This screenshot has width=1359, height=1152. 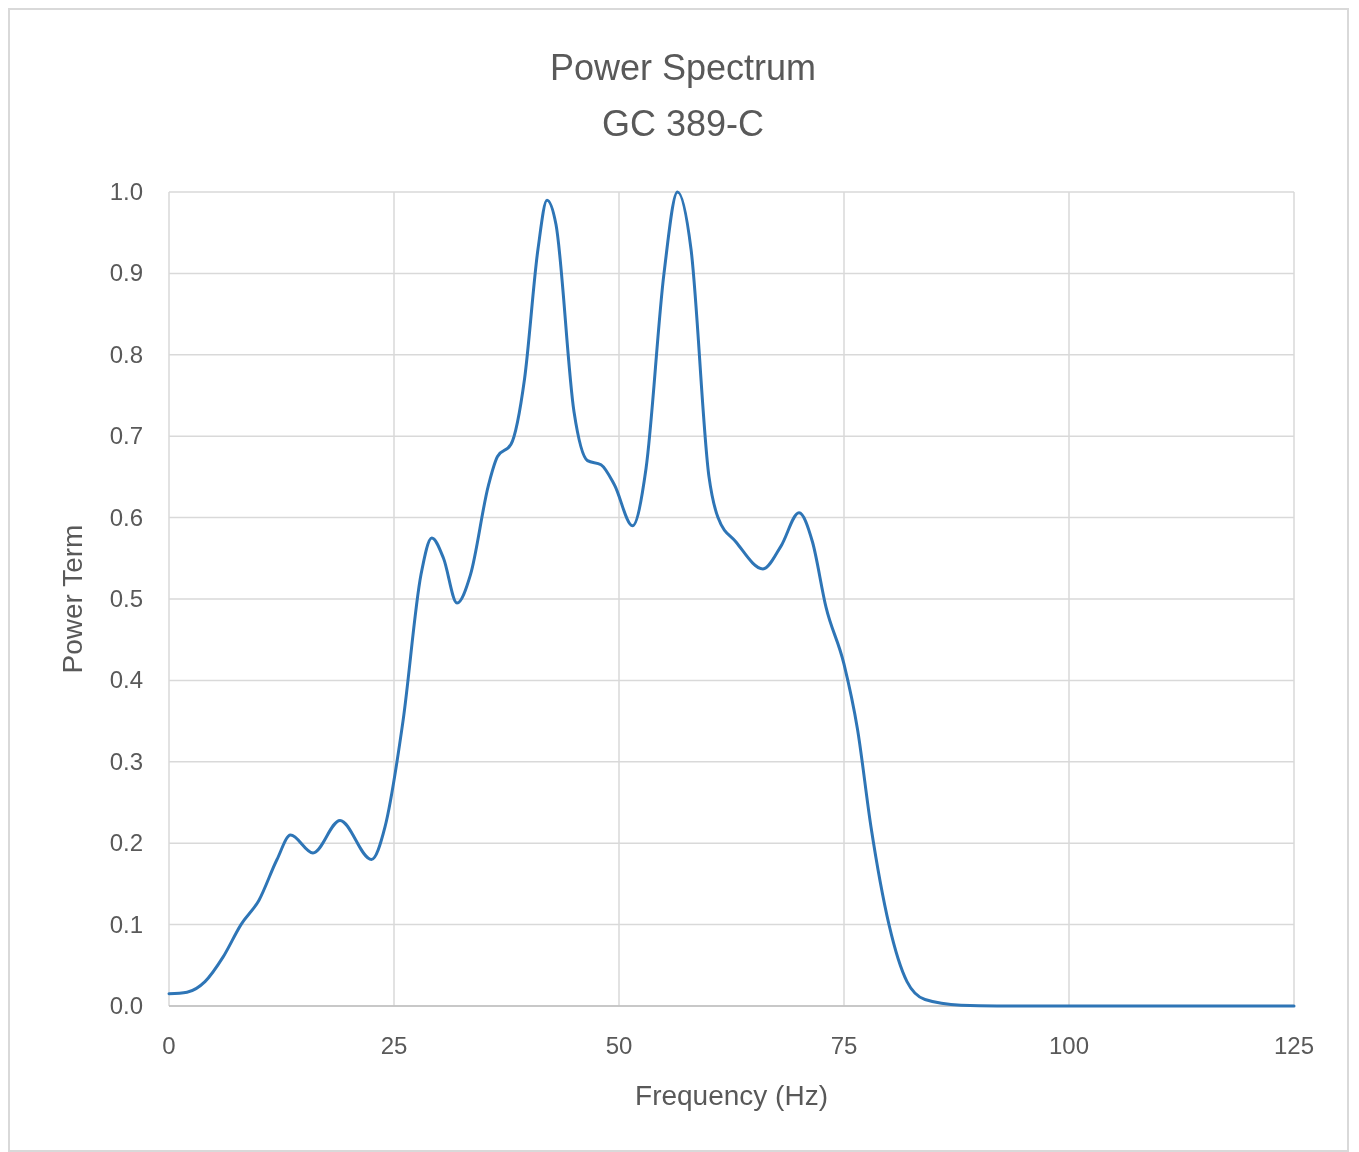 I want to click on x-tick-label: 25, so click(x=394, y=1045).